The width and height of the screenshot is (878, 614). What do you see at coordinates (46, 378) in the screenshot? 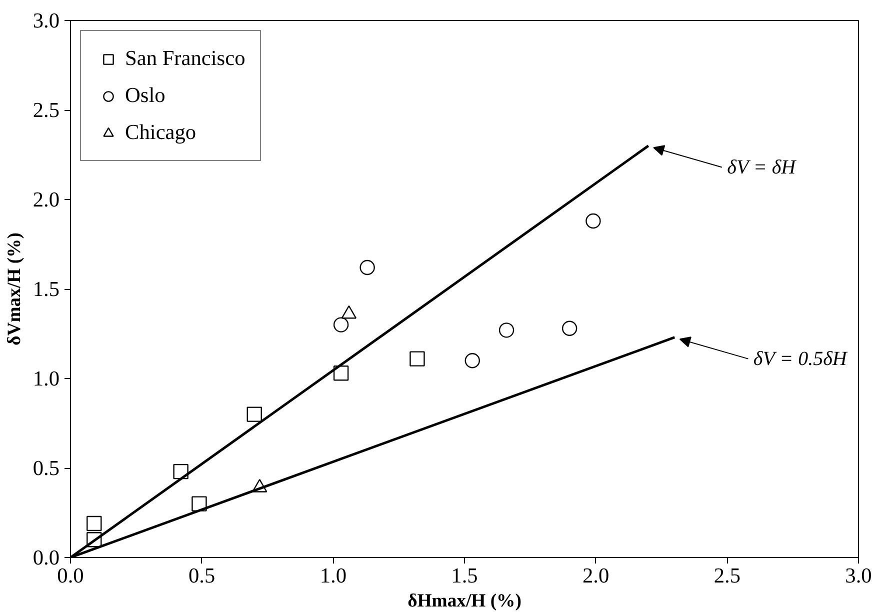
I see `y-tick-label: 1.0` at bounding box center [46, 378].